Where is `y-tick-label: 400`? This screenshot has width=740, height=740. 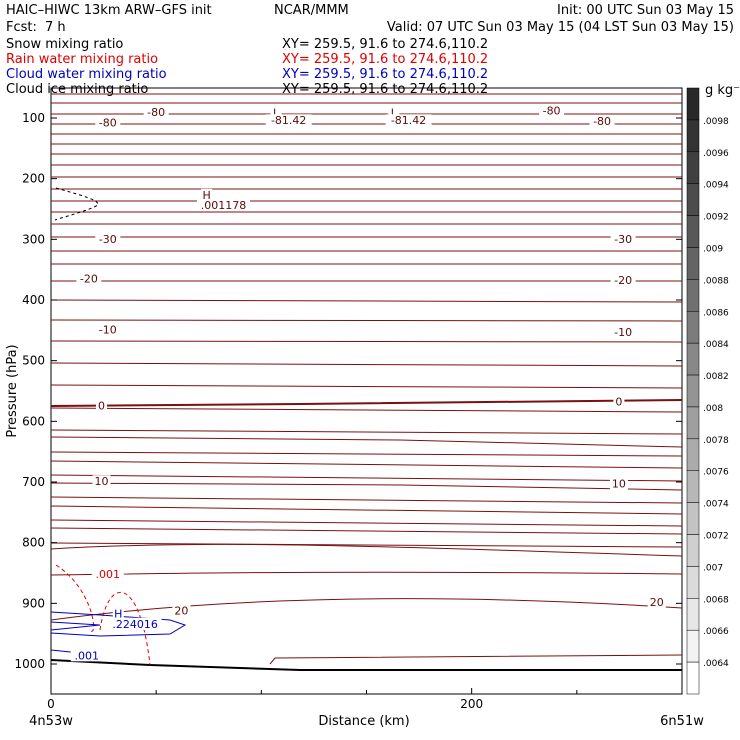
y-tick-label: 400 is located at coordinates (33, 300).